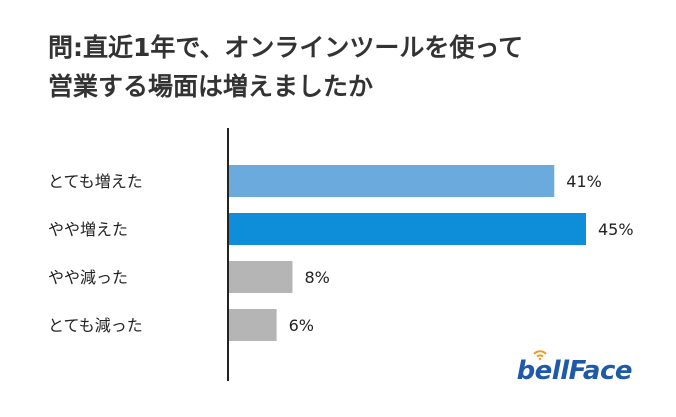  Describe the element at coordinates (88, 277) in the screenshot. I see `category-label-2: やや減った` at that location.